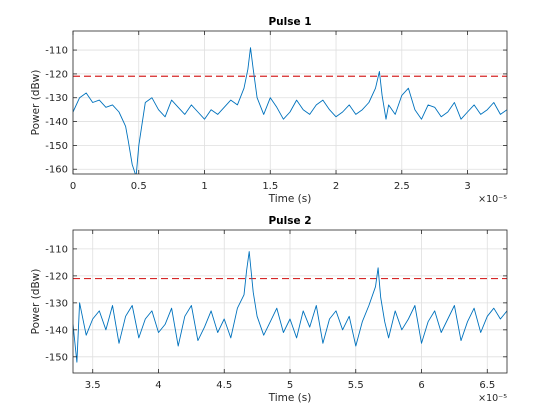 The width and height of the screenshot is (560, 420). Describe the element at coordinates (204, 186) in the screenshot. I see `x-tick-label: 1` at that location.